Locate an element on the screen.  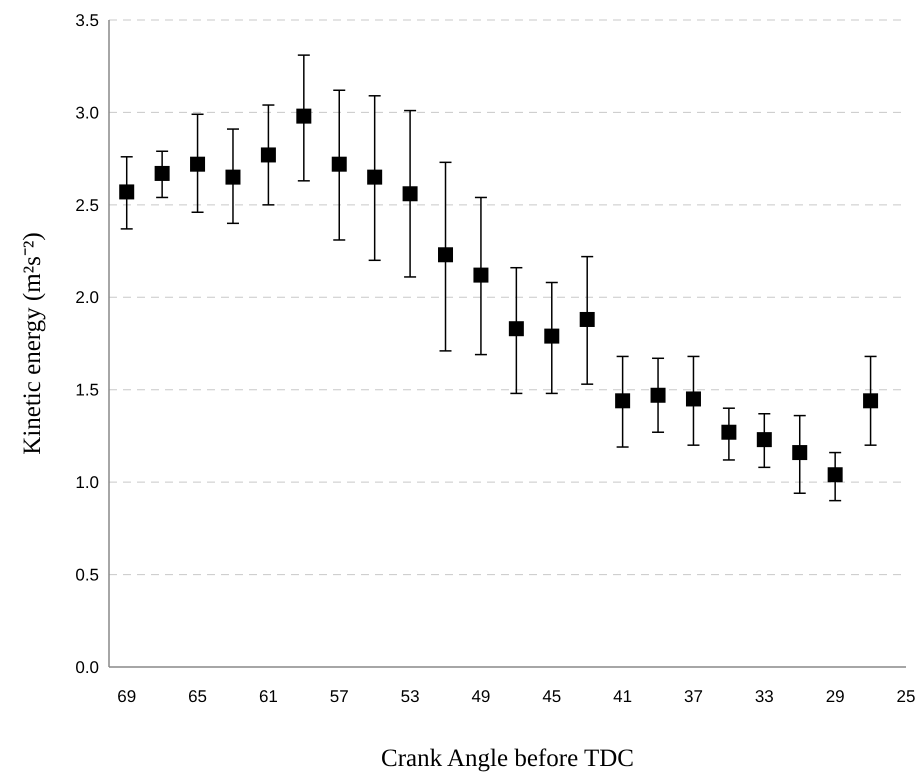
x-tick-label: 25 is located at coordinates (906, 696).